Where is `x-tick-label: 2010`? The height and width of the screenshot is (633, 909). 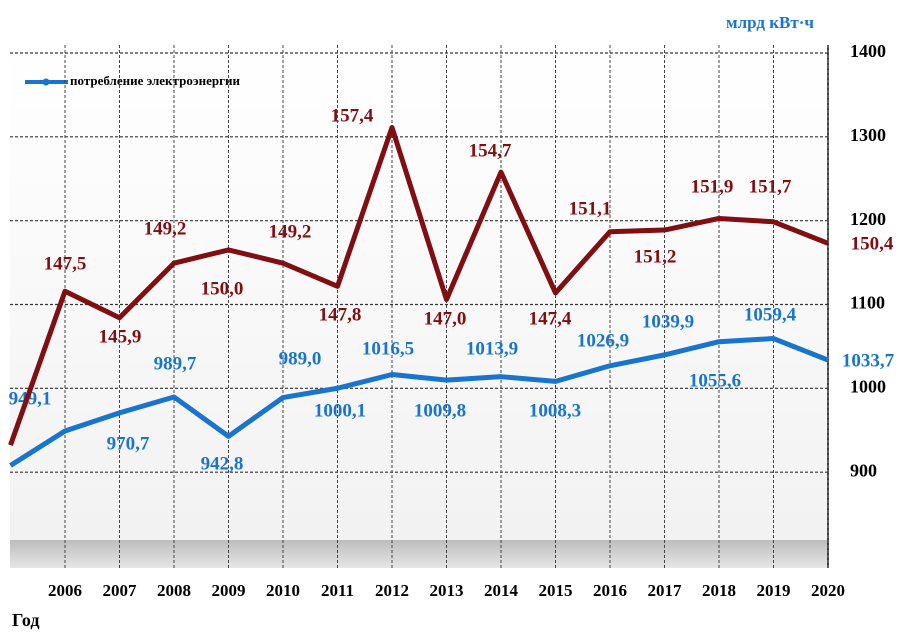 x-tick-label: 2010 is located at coordinates (283, 590).